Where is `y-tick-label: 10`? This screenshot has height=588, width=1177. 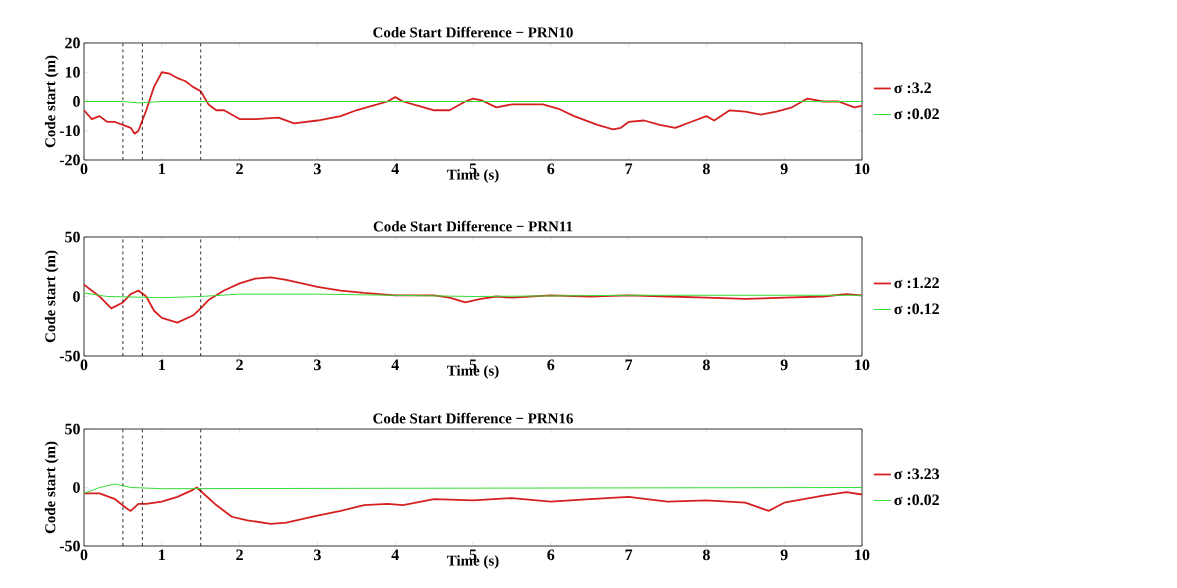
y-tick-label: 10 is located at coordinates (72, 72).